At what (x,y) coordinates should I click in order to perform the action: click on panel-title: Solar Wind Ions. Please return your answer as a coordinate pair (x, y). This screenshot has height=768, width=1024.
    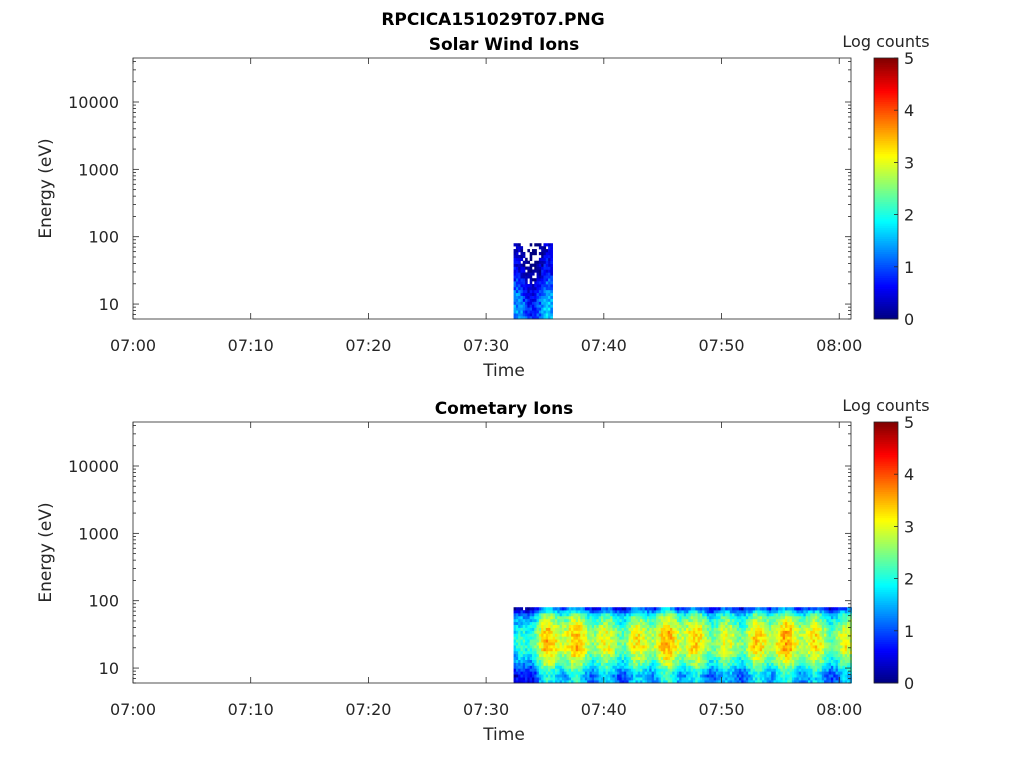
    Looking at the image, I should click on (504, 45).